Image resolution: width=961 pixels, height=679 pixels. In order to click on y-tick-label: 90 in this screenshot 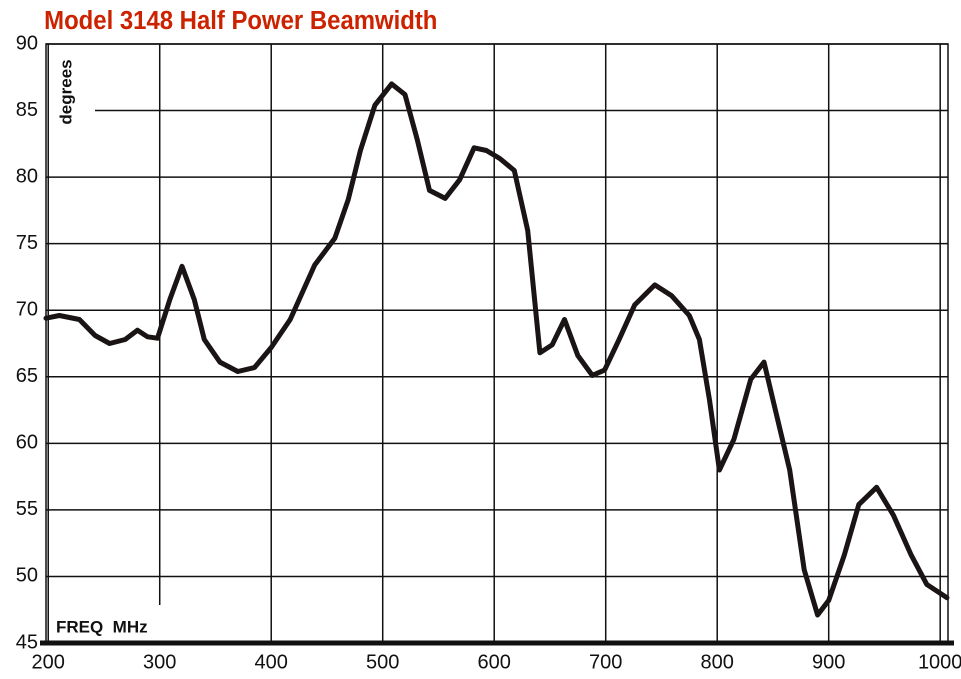, I will do `click(27, 43)`.